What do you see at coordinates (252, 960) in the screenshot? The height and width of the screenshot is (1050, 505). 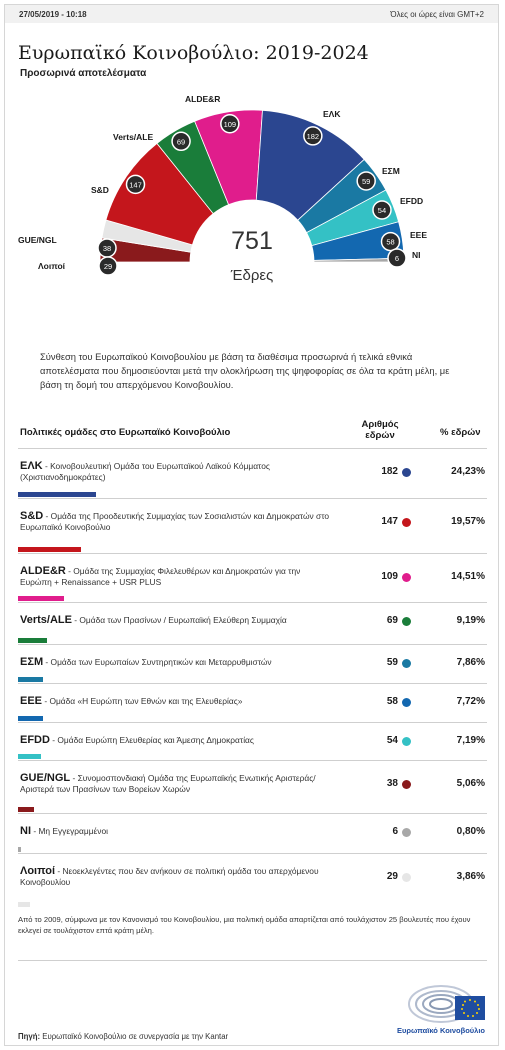 I see `footer-divider` at bounding box center [252, 960].